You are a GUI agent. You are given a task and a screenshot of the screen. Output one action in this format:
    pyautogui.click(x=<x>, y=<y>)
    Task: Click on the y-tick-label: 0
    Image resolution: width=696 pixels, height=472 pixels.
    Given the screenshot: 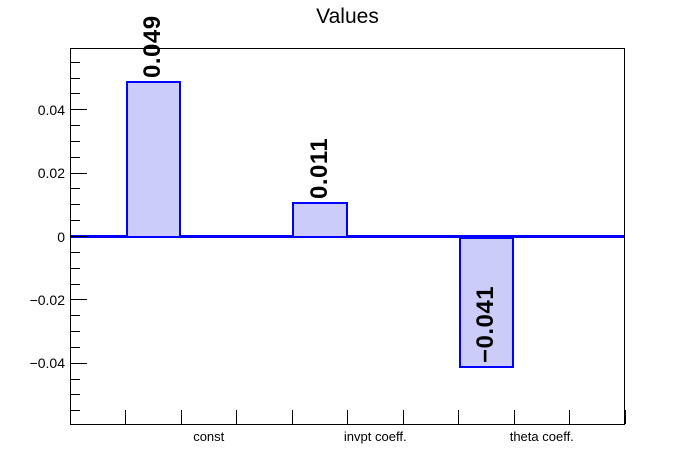 What is the action you would take?
    pyautogui.click(x=61, y=236)
    